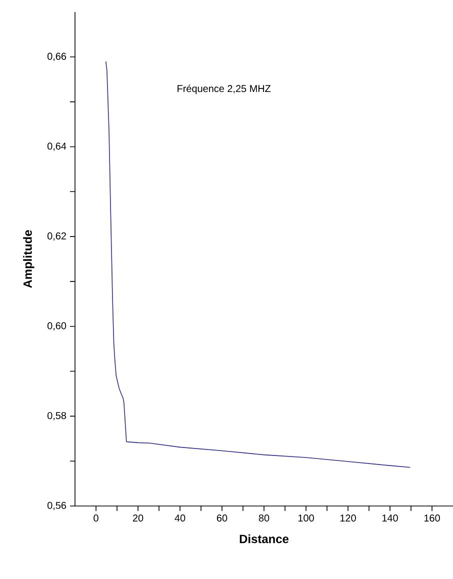  What do you see at coordinates (222, 518) in the screenshot?
I see `x-tick-label: 60` at bounding box center [222, 518].